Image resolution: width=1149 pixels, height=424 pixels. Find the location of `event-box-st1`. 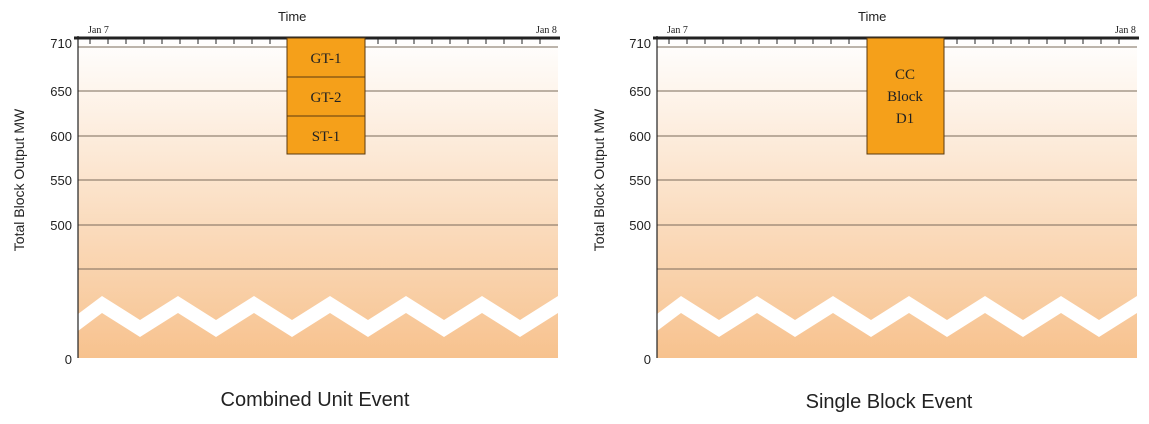

event-box-st1 is located at coordinates (326, 135).